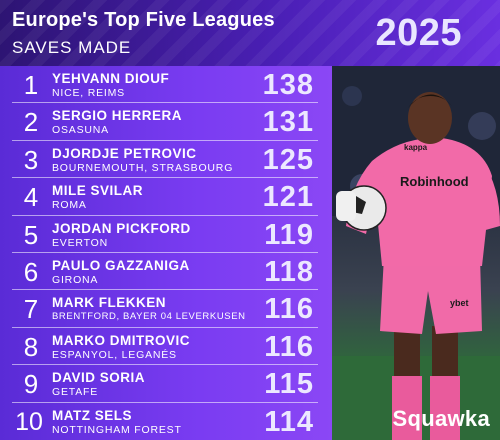  I want to click on saves-value: 119, so click(289, 234).